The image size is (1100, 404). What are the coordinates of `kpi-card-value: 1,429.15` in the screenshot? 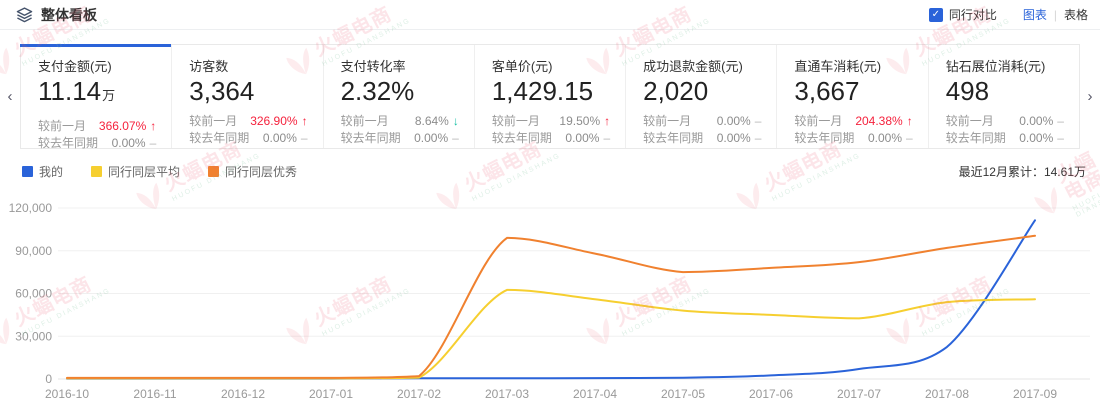 It's located at (558, 91).